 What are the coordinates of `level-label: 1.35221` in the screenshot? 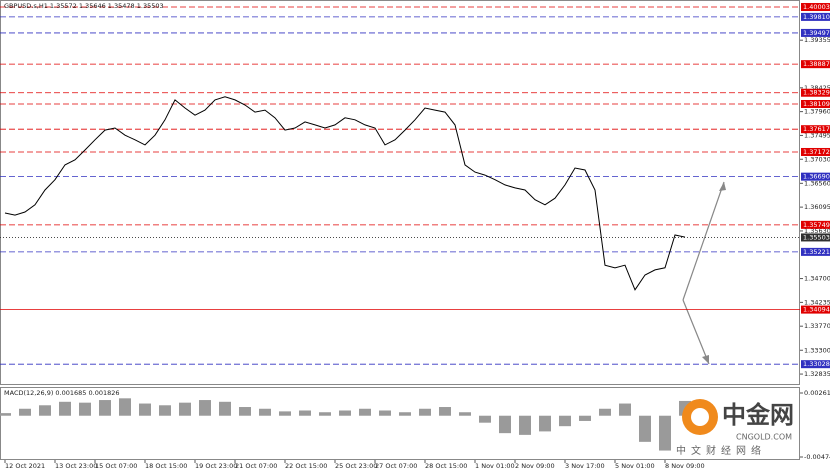 It's located at (816, 252).